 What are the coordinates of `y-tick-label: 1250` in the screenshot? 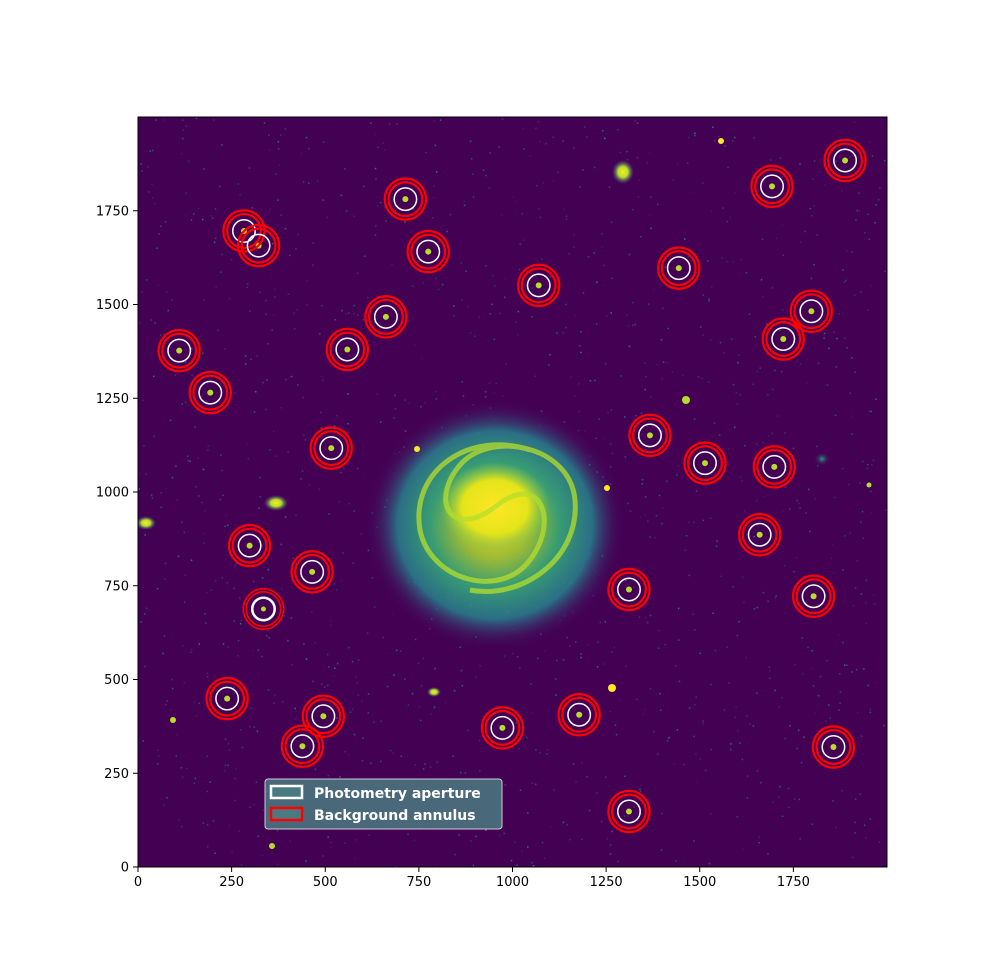 It's located at (112, 399).